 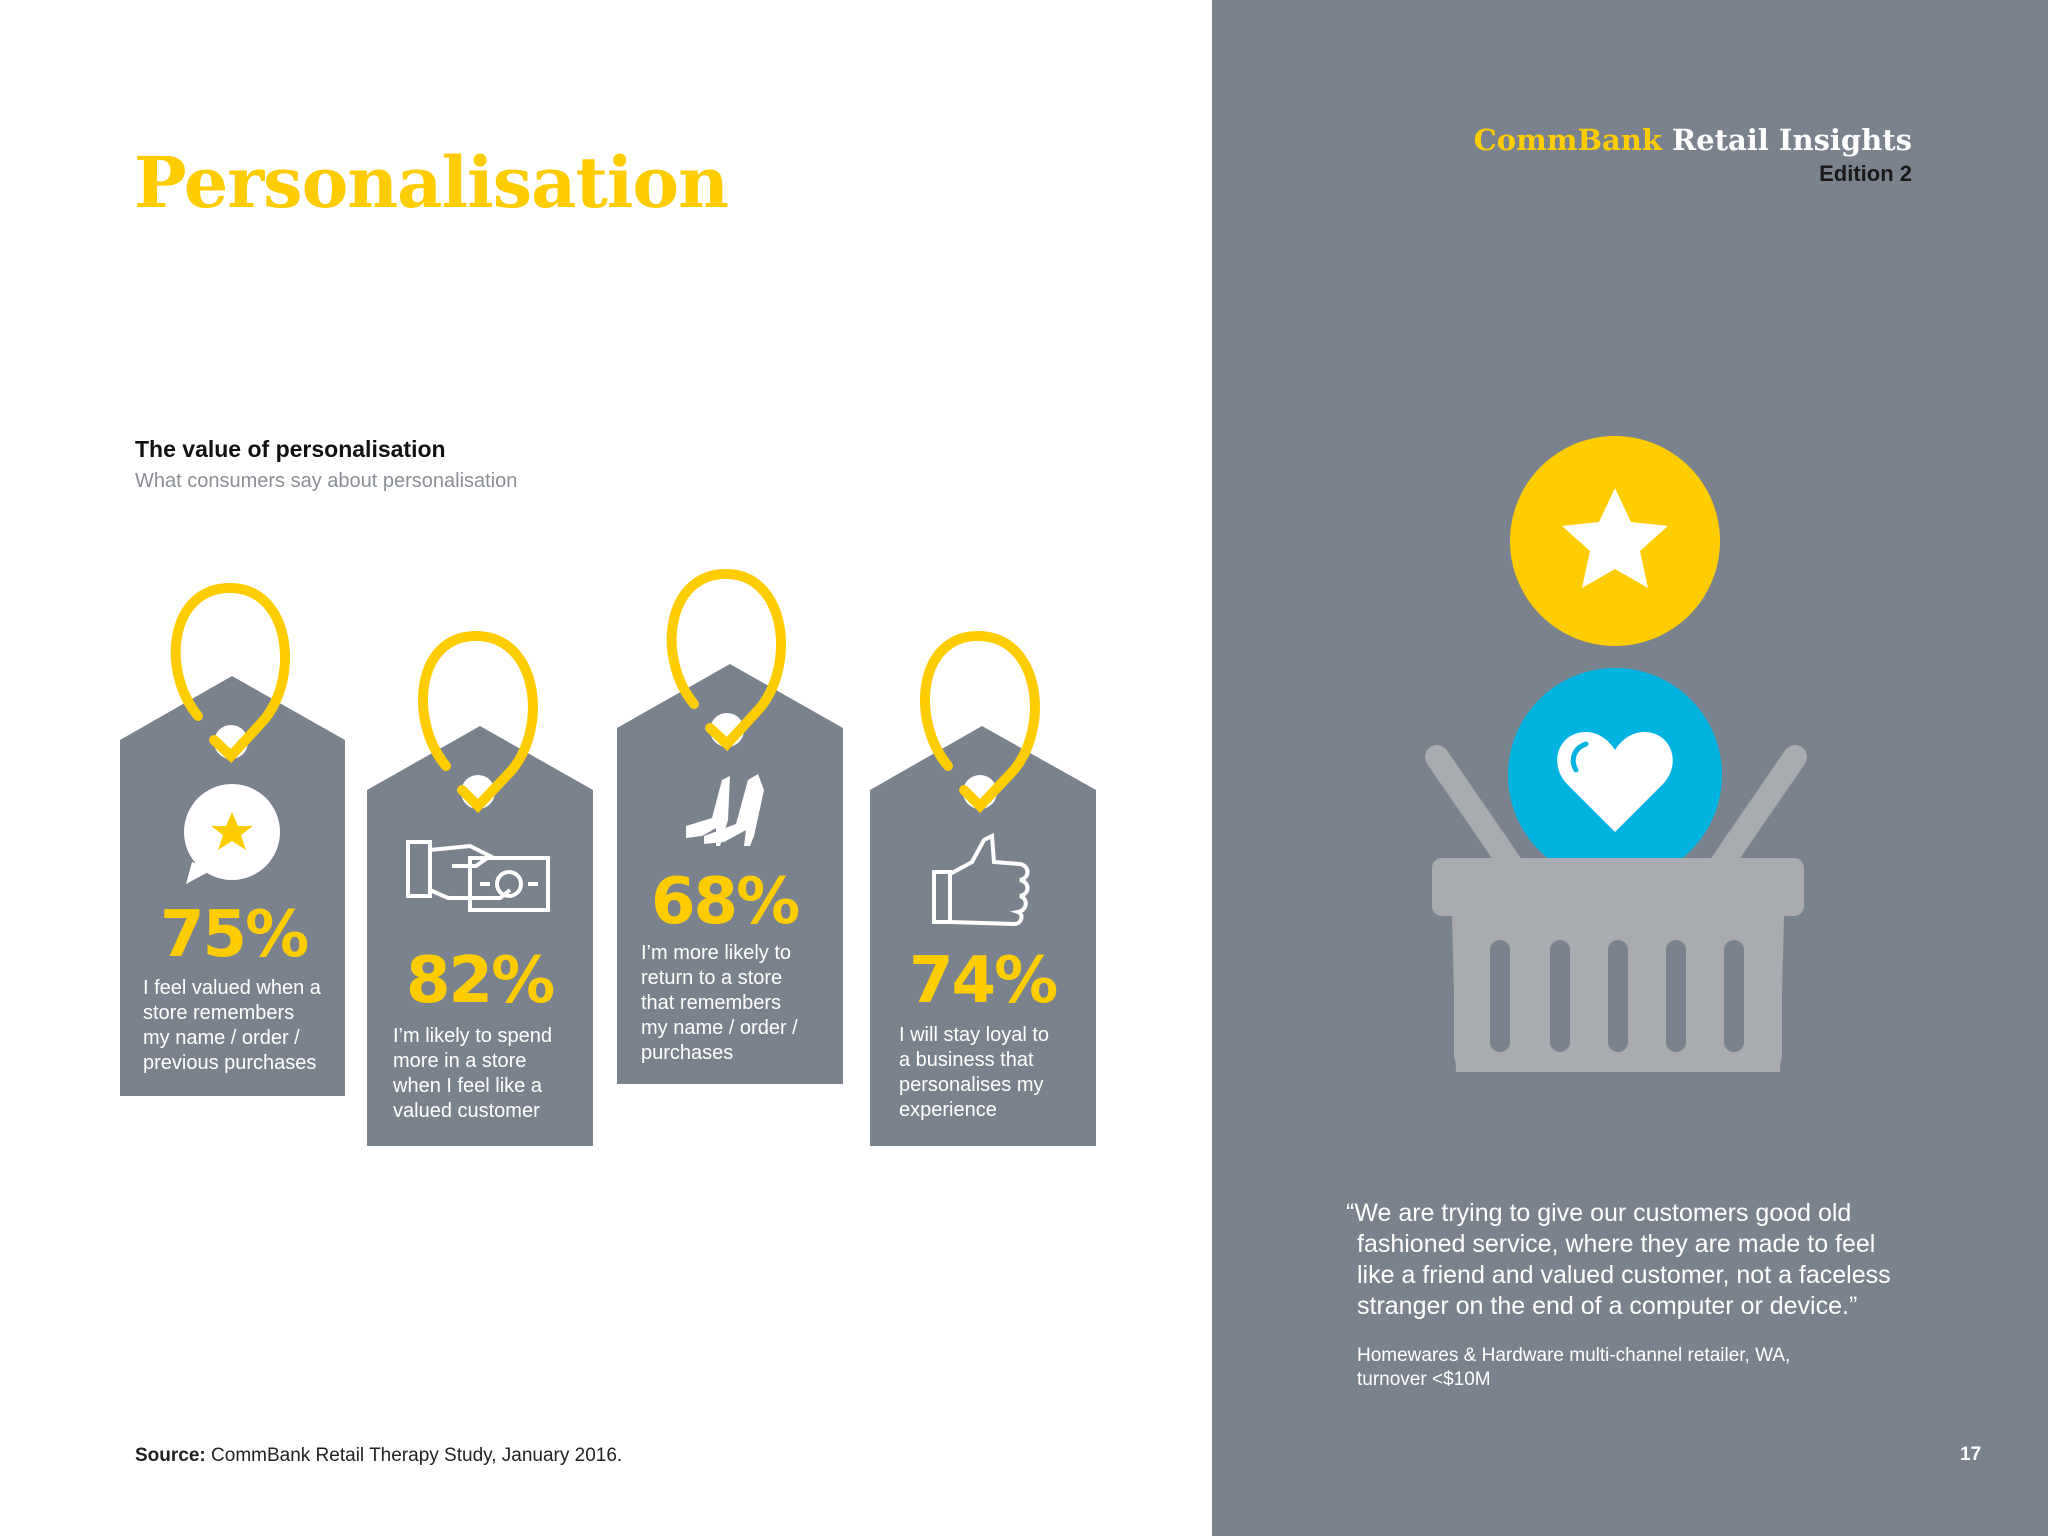 I want to click on source-label: Source:, so click(x=170, y=1455).